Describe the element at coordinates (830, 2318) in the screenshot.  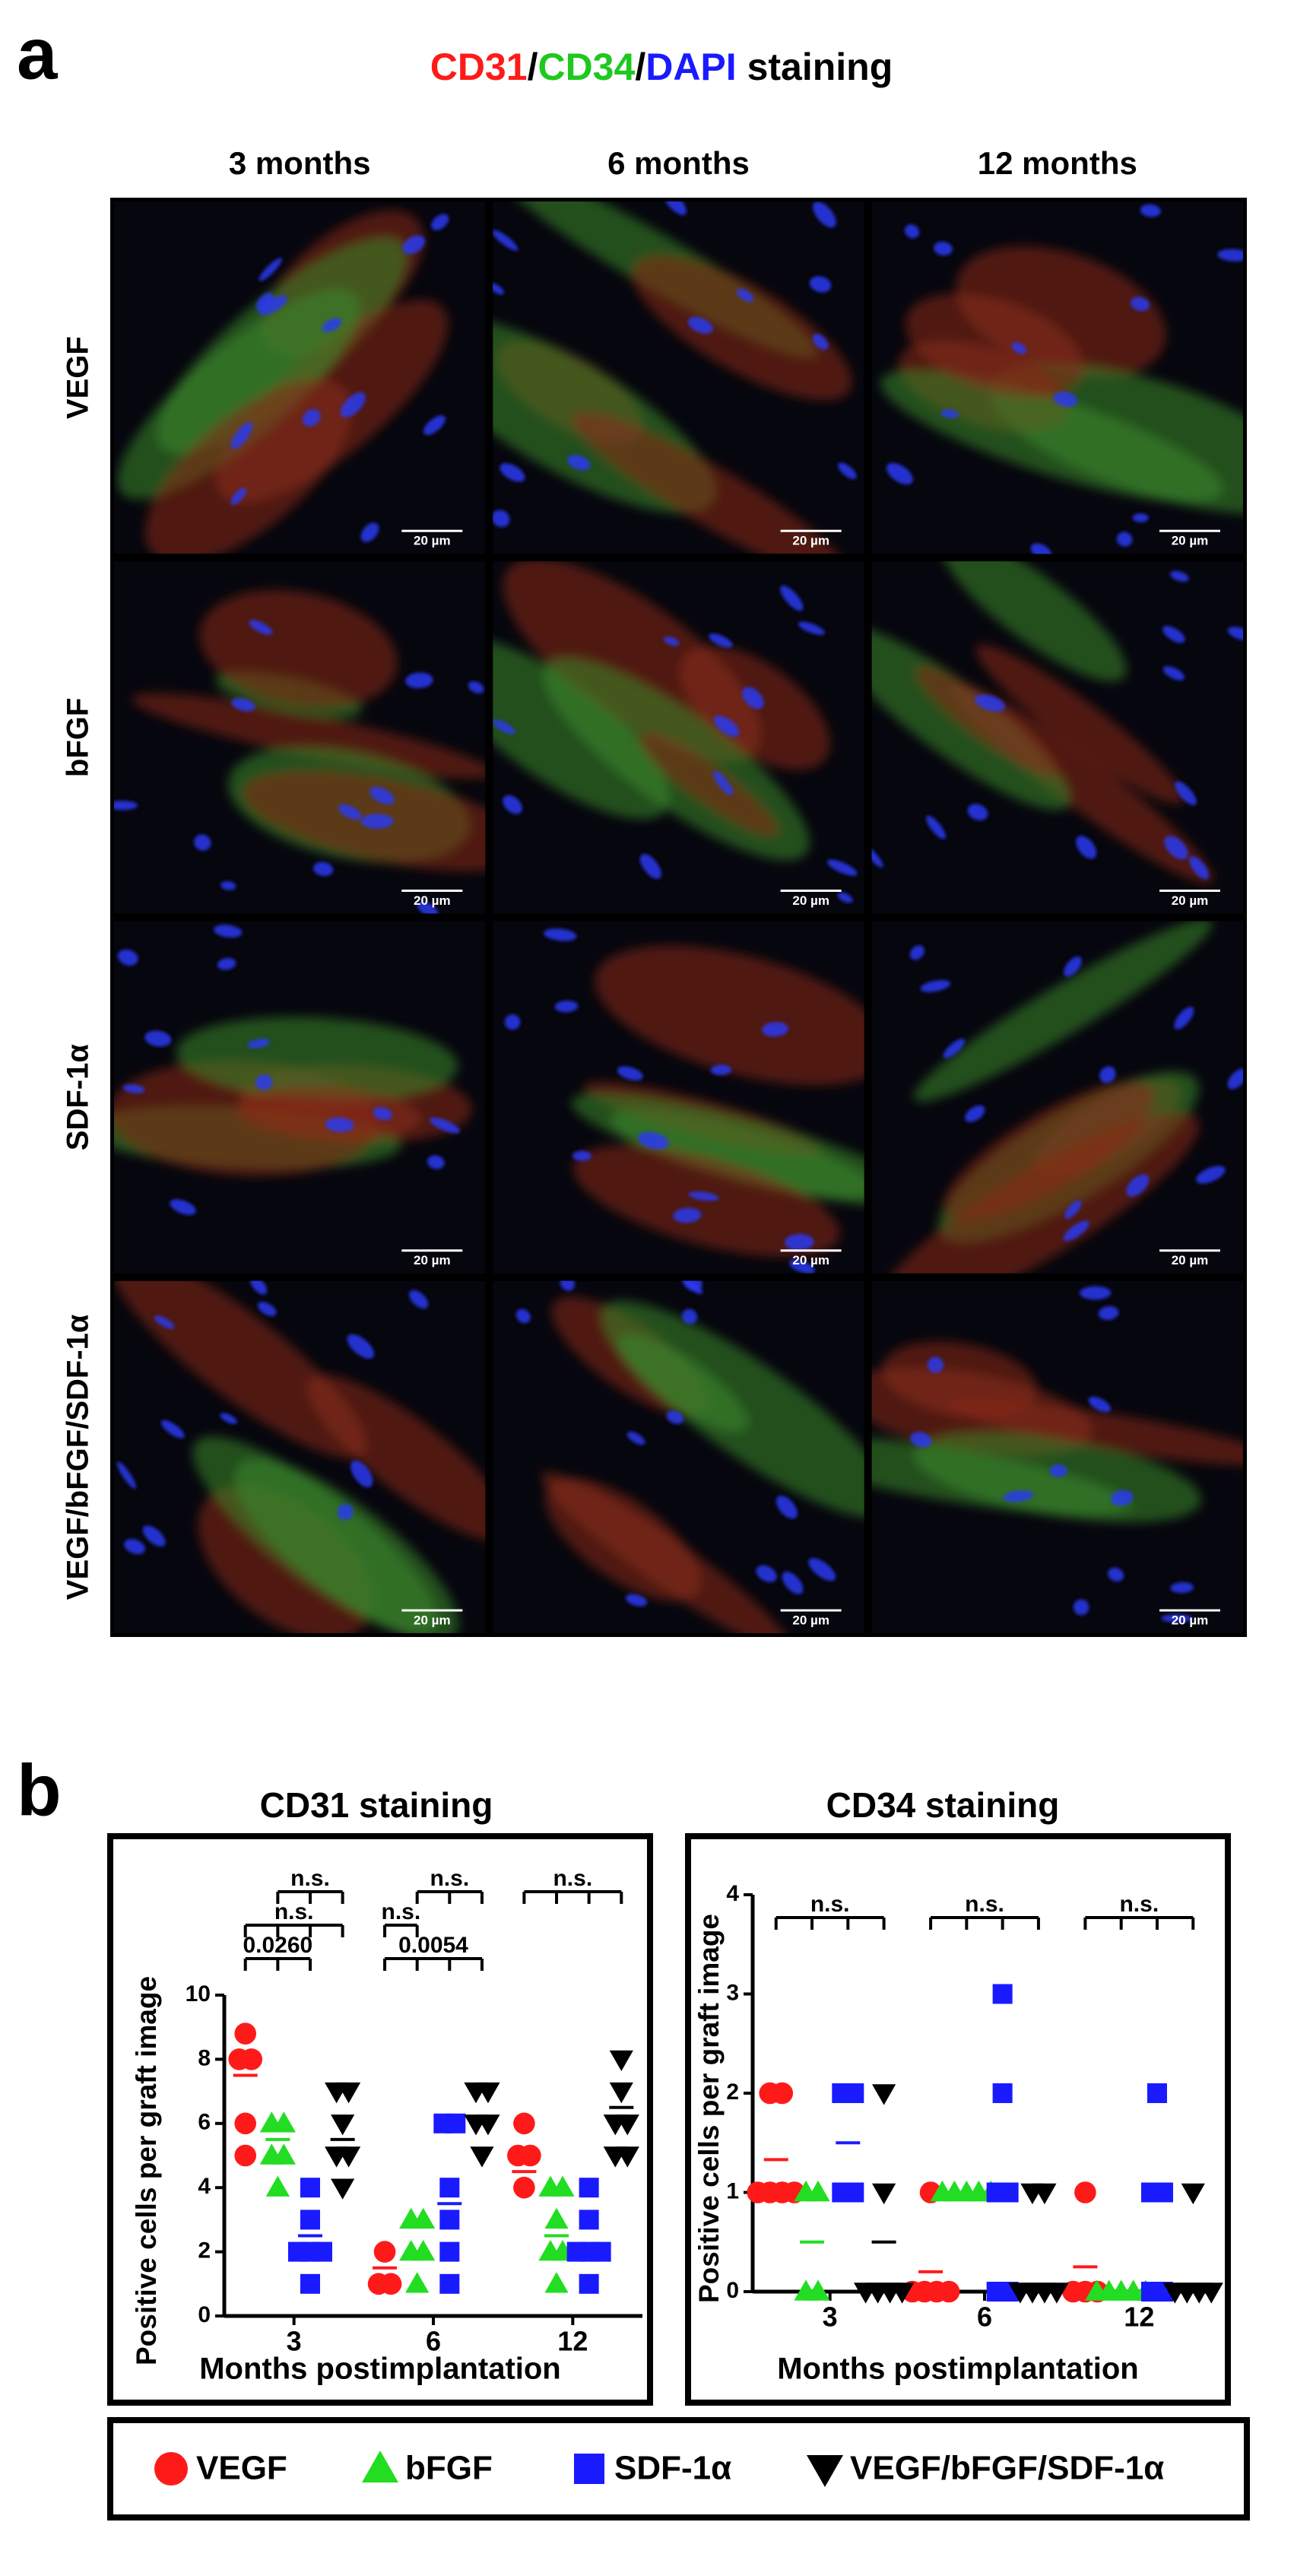
I see `x-tick-label: 3` at that location.